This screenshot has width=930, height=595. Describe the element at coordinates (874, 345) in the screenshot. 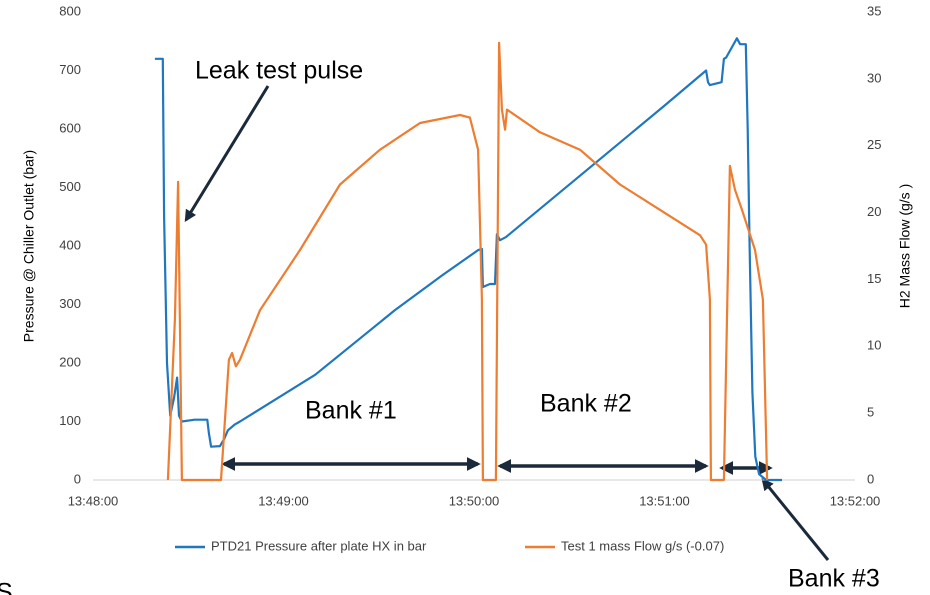

I see `y2-tick-label: 10` at that location.